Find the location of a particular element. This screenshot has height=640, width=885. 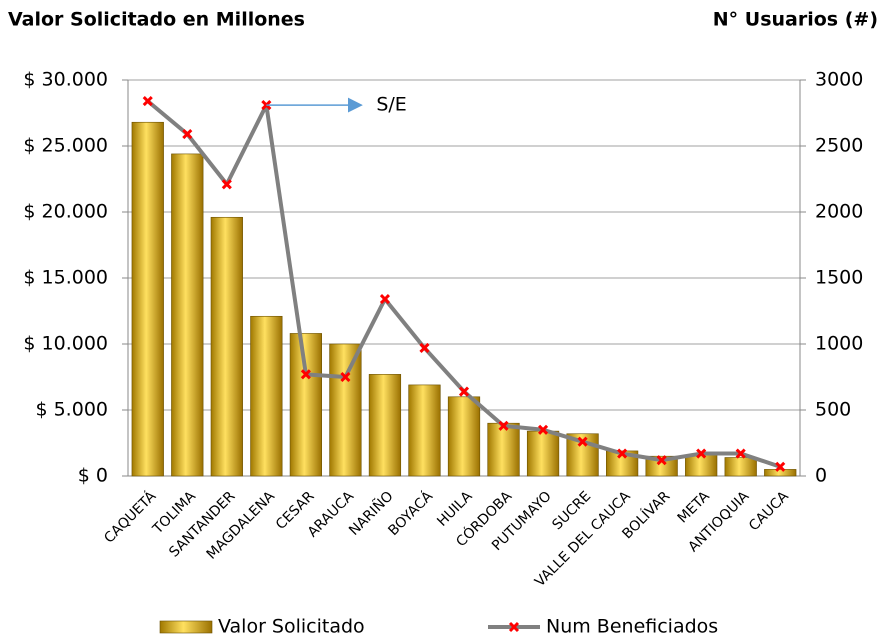

y2-tick-label: 500 is located at coordinates (833, 410).